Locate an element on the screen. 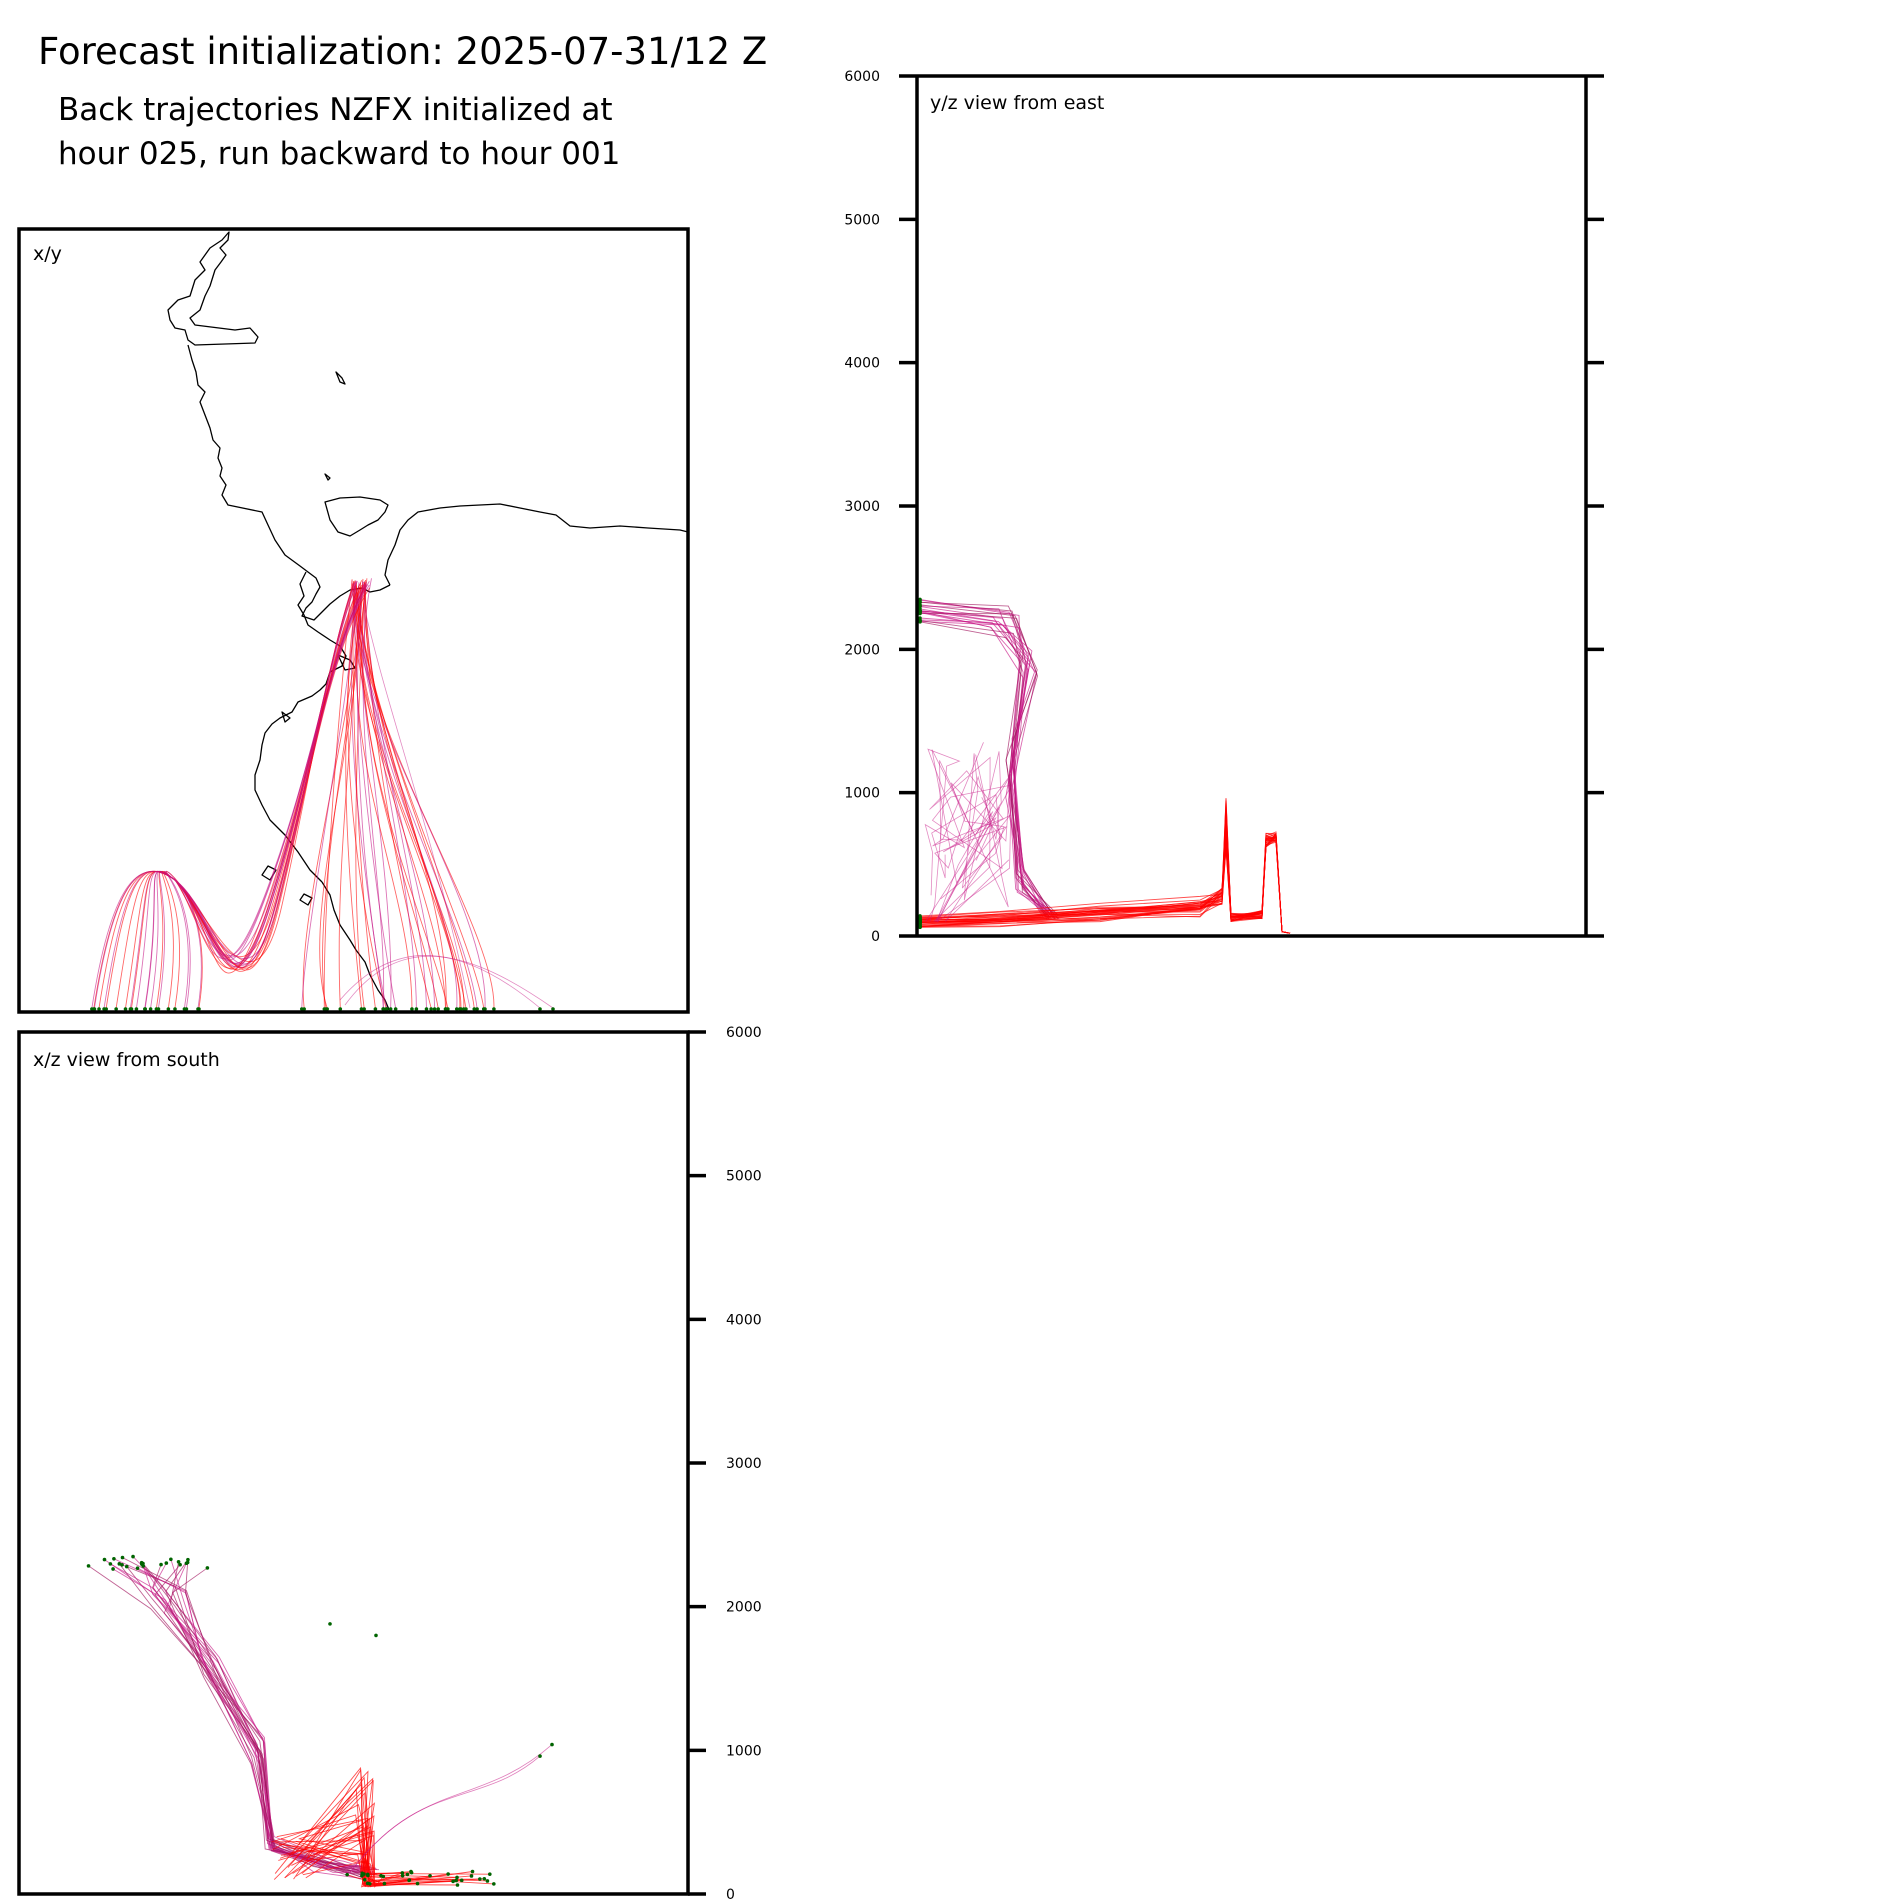  xz-endpoint-markers is located at coordinates (320, 1720).